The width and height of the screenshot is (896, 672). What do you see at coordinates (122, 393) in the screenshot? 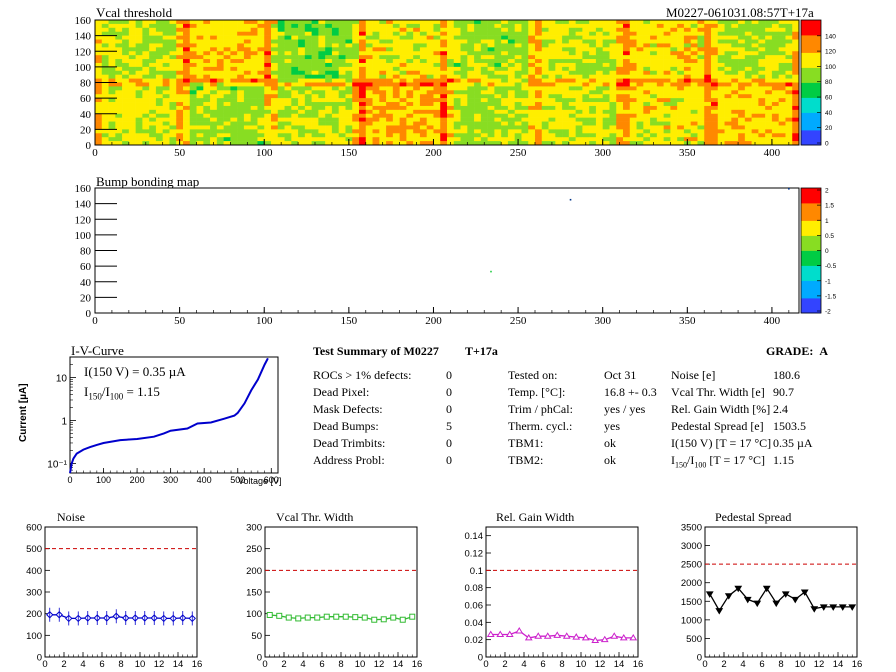
I see `iv-annotation-2: I150/I100 = 1.15` at bounding box center [122, 393].